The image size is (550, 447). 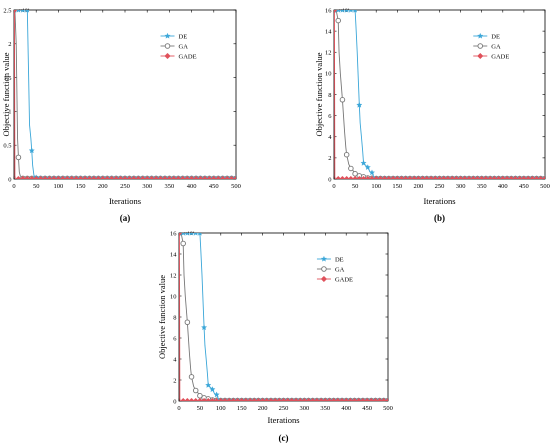 I want to click on legend-marker-gade, so click(x=324, y=279).